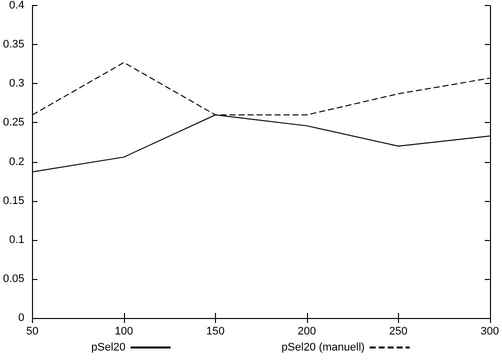  I want to click on y-tick-label: 0.1, so click(16, 240).